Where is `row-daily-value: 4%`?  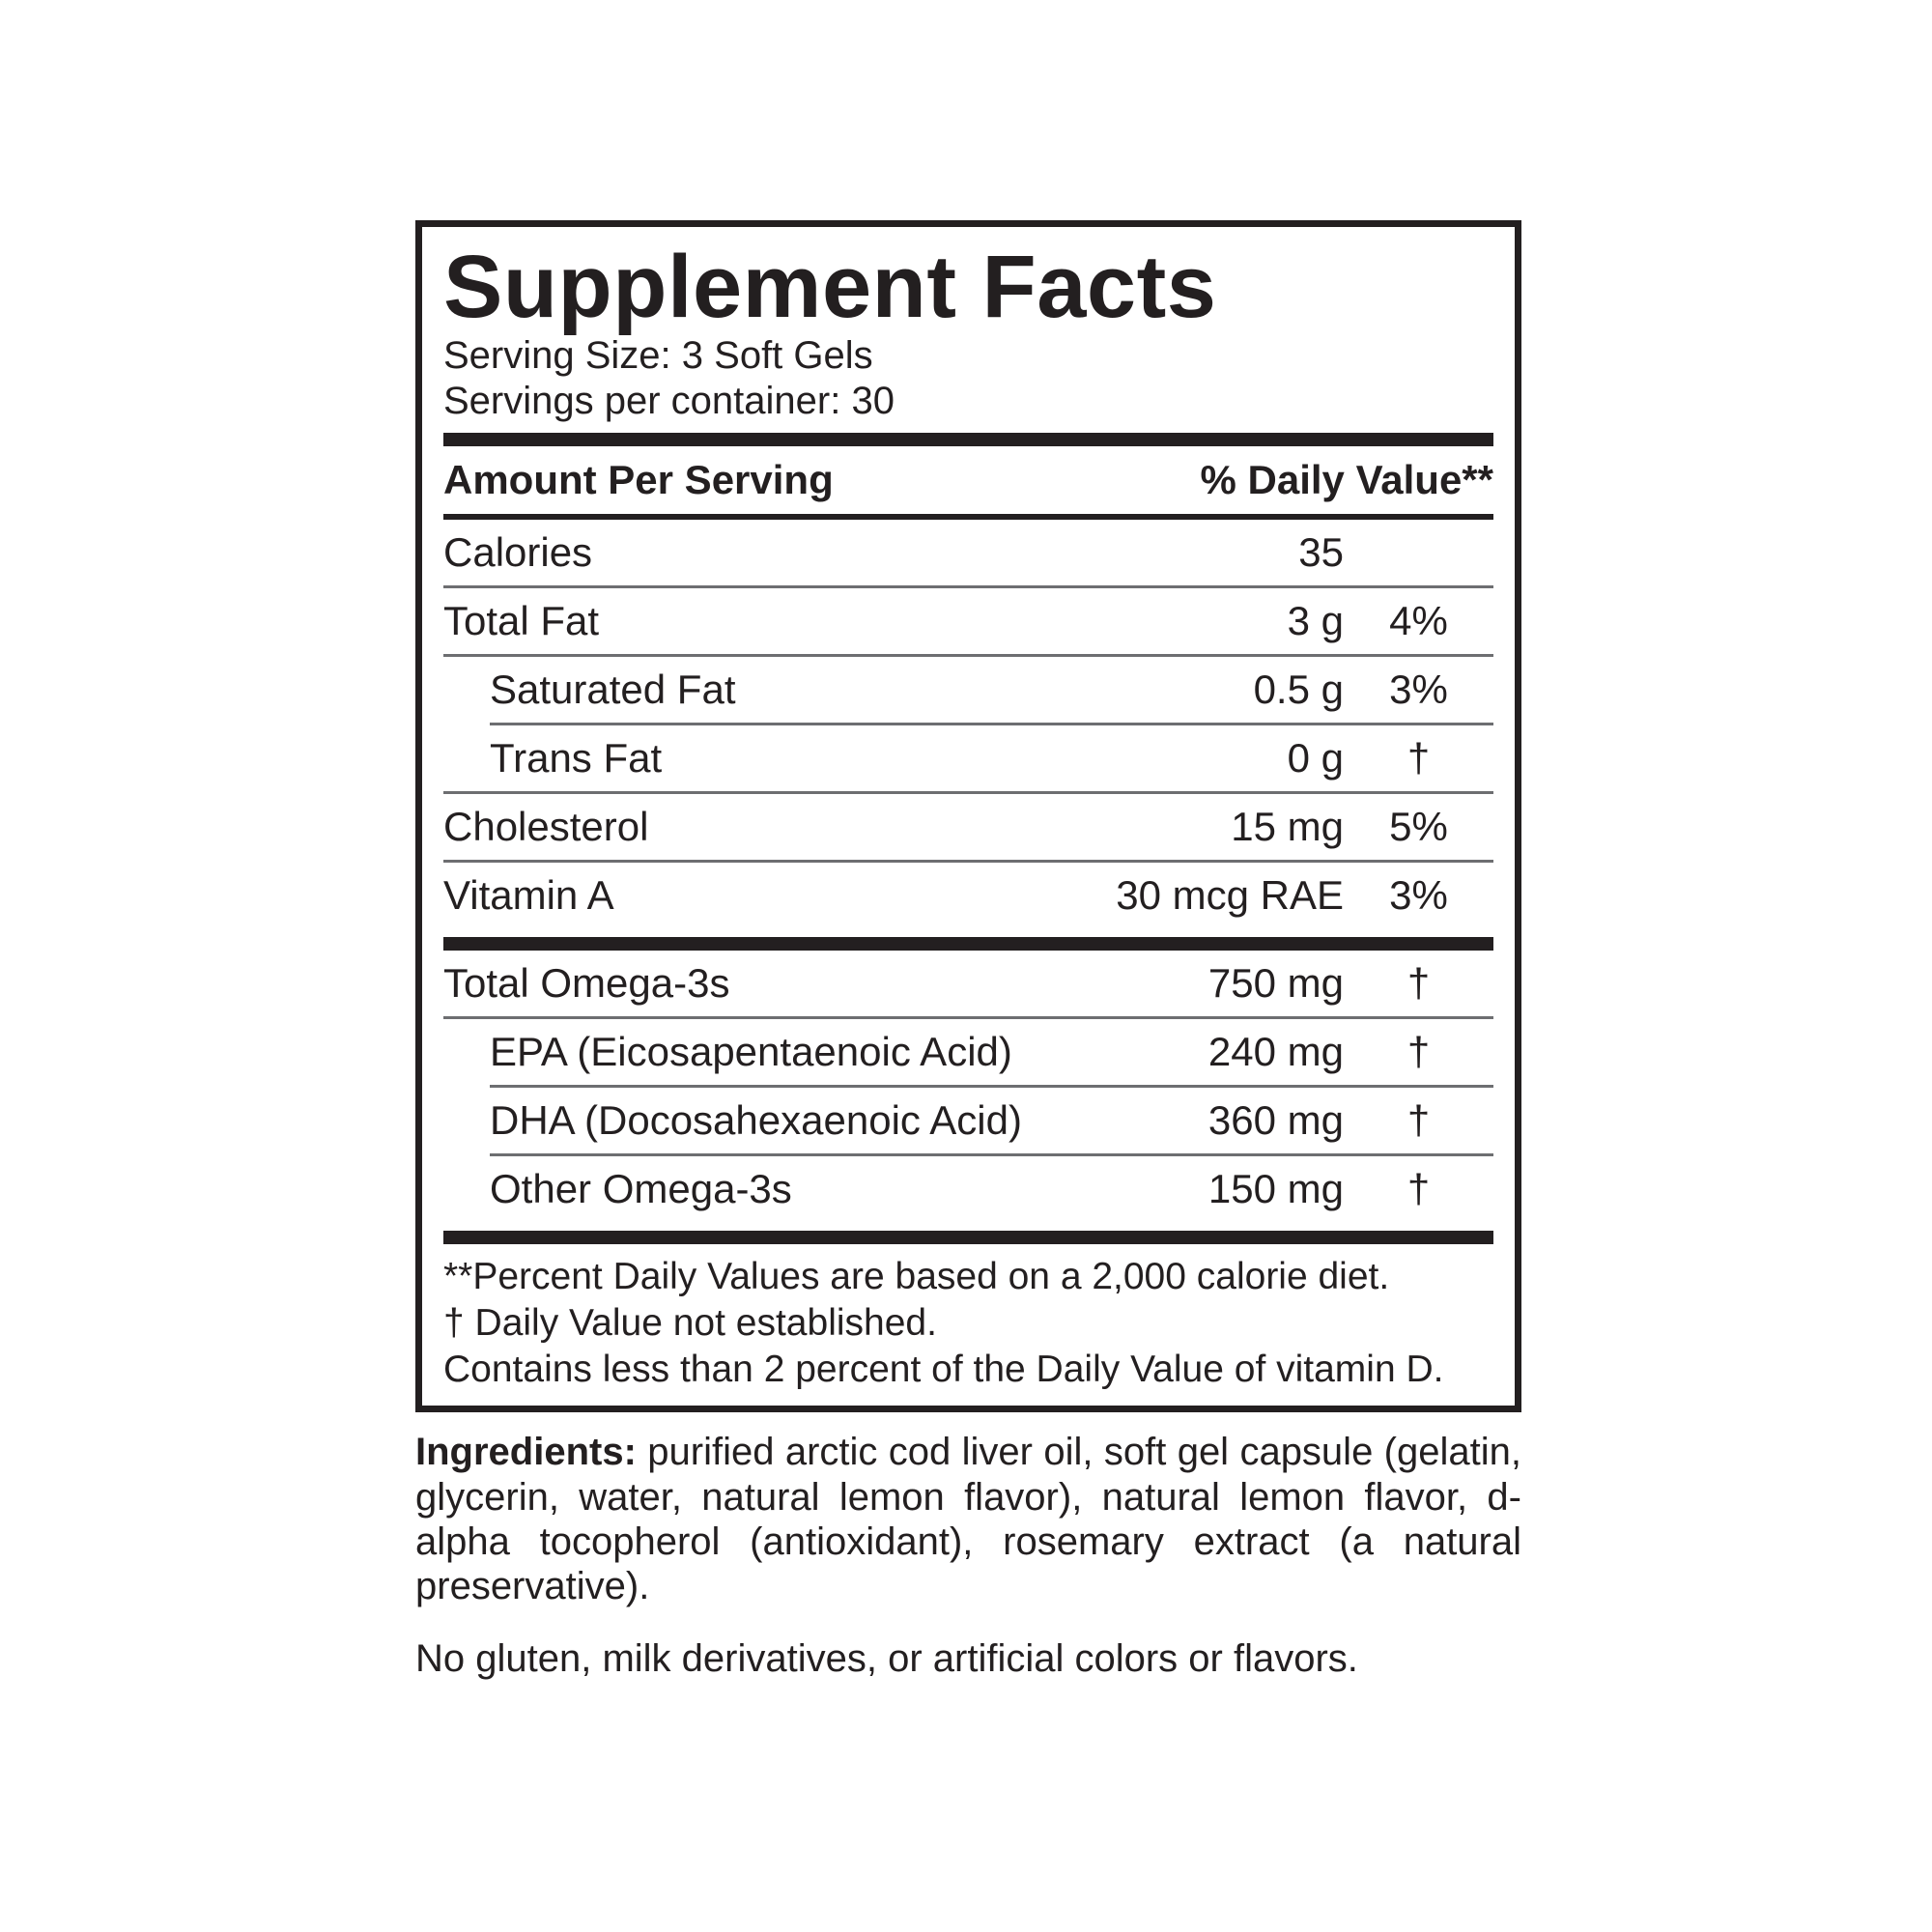
row-daily-value: 4% is located at coordinates (1418, 621).